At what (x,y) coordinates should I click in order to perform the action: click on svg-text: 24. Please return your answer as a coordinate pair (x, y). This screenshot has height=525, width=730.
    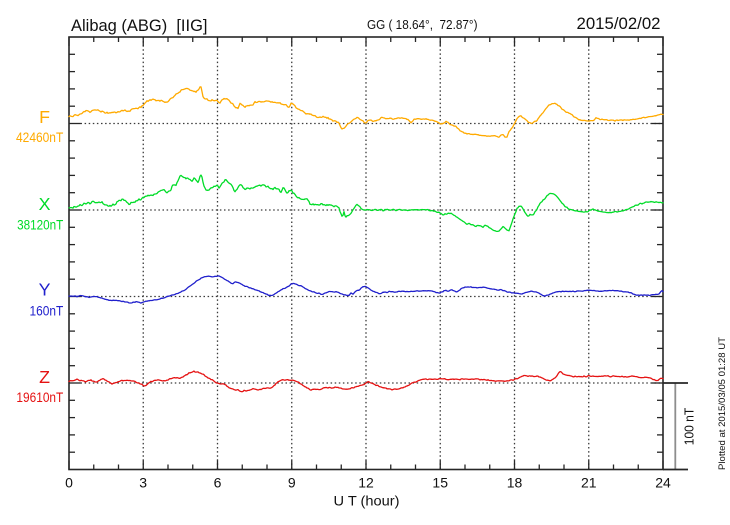
    Looking at the image, I should click on (663, 483).